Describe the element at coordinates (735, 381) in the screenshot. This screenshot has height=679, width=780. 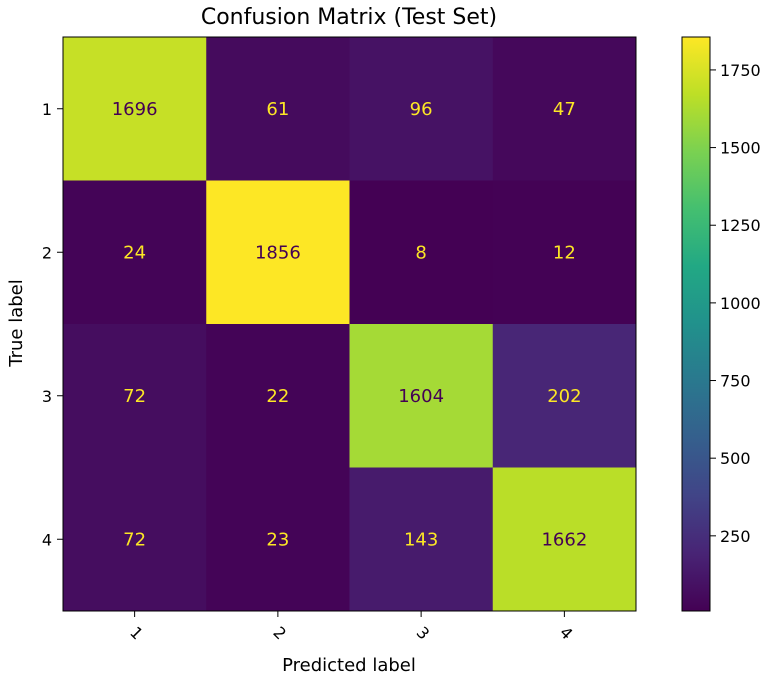
I see `colorbar-tick-label: 750` at that location.